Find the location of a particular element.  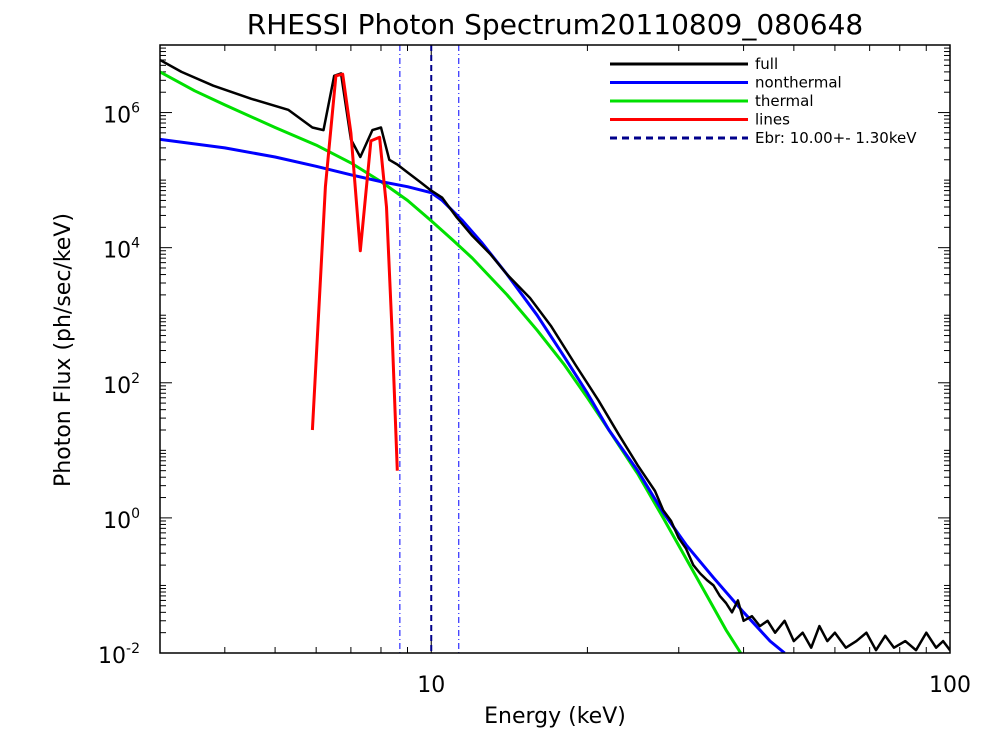

legend-label-1: nonthermal is located at coordinates (798, 83).